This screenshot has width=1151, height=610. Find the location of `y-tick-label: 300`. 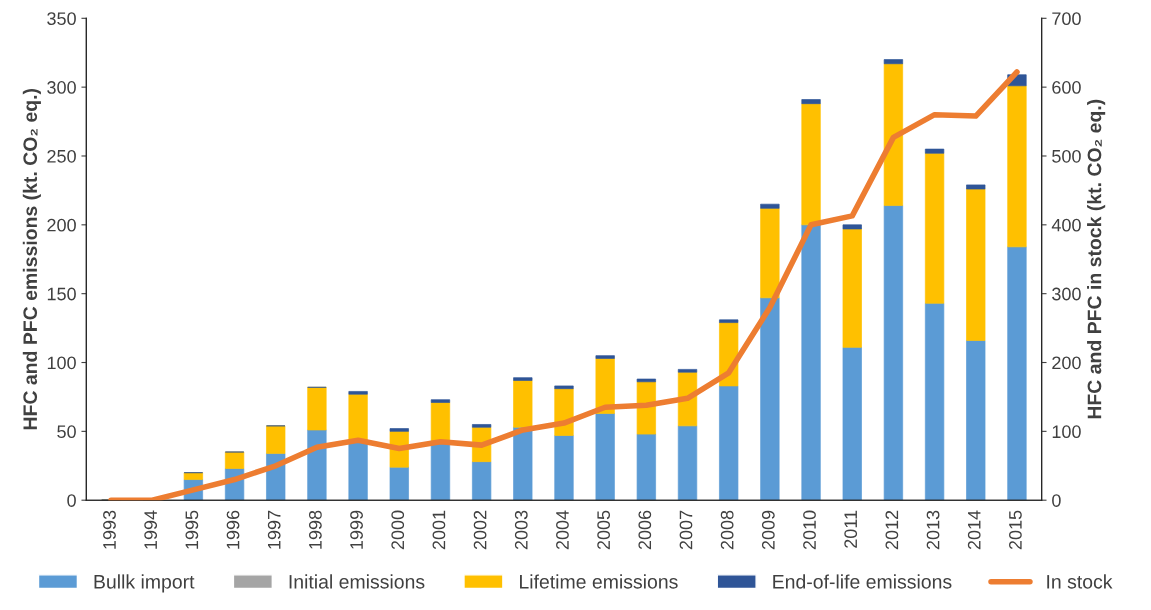

y-tick-label: 300 is located at coordinates (61, 87).